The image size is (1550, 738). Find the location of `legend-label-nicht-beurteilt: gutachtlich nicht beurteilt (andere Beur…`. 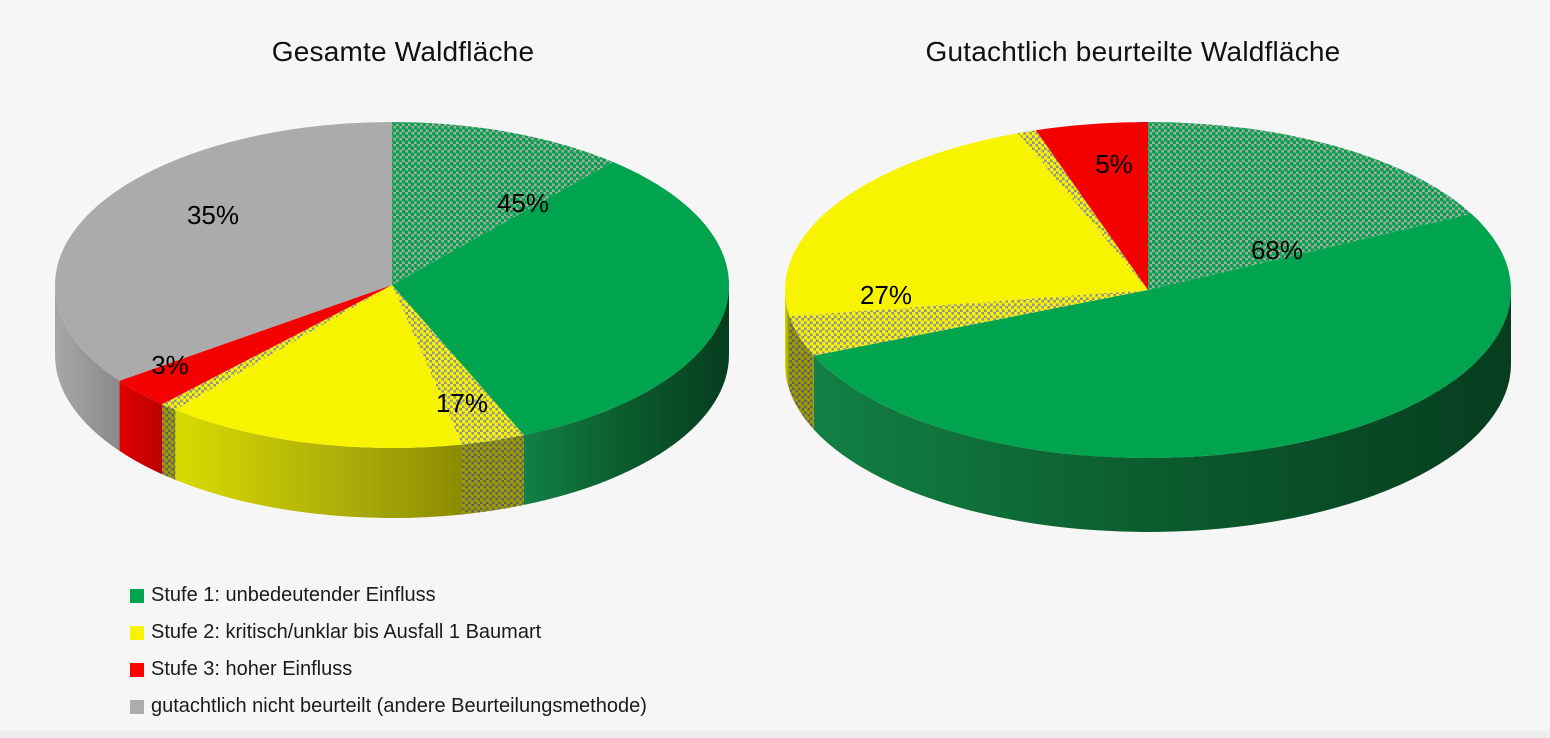

legend-label-nicht-beurteilt: gutachtlich nicht beurteilt (andere Beur… is located at coordinates (399, 706).